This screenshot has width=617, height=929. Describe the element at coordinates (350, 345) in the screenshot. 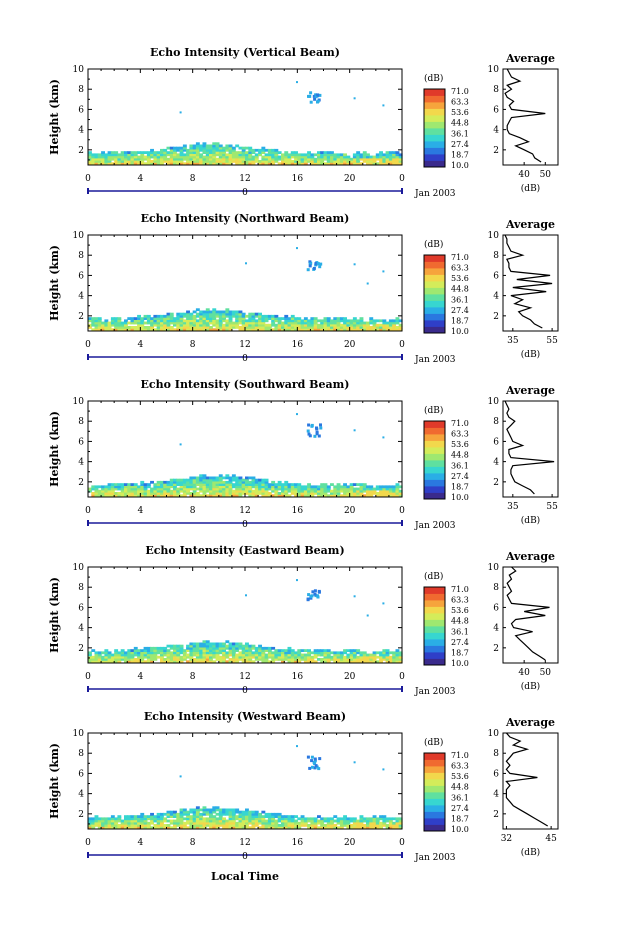

I see `x-tick-label: 20` at that location.